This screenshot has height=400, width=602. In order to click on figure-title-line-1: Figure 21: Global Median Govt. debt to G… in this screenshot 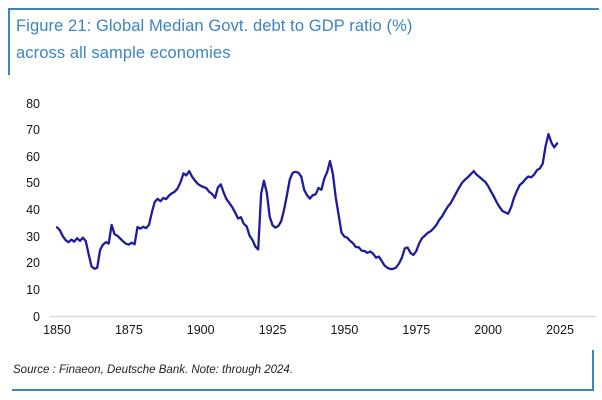, I will do `click(214, 26)`.